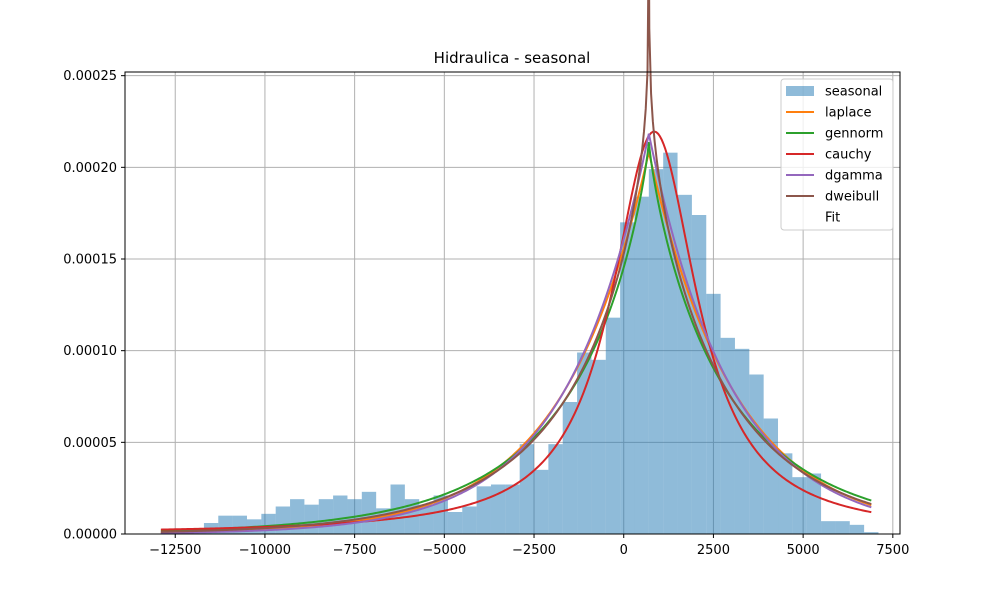 This screenshot has height=600, width=1000. I want to click on x-tick-label: −2500, so click(534, 550).